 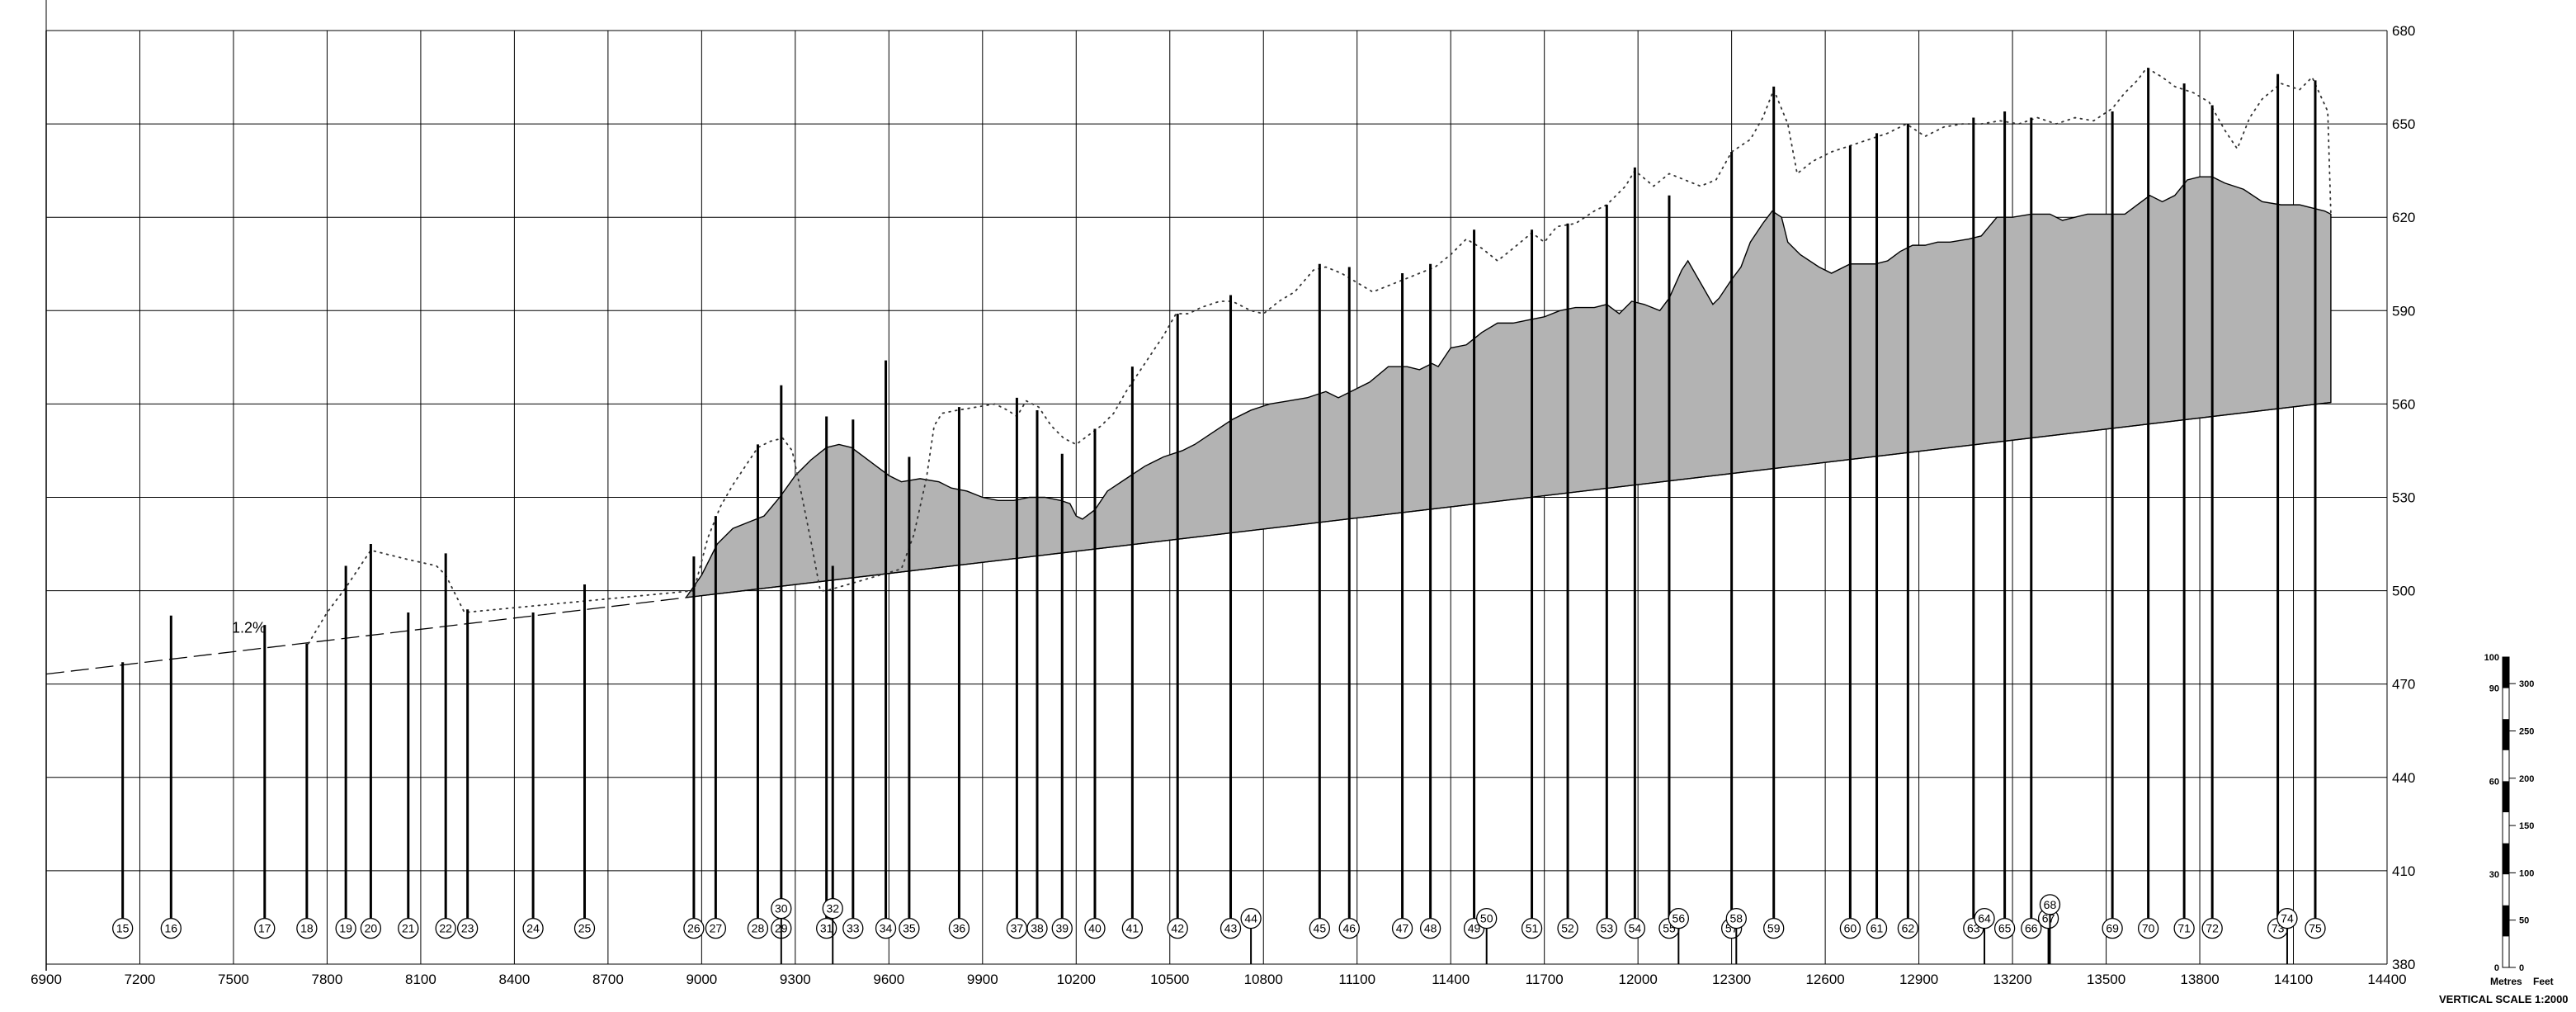 I want to click on x-tick-label: 11100, so click(x=1356, y=979).